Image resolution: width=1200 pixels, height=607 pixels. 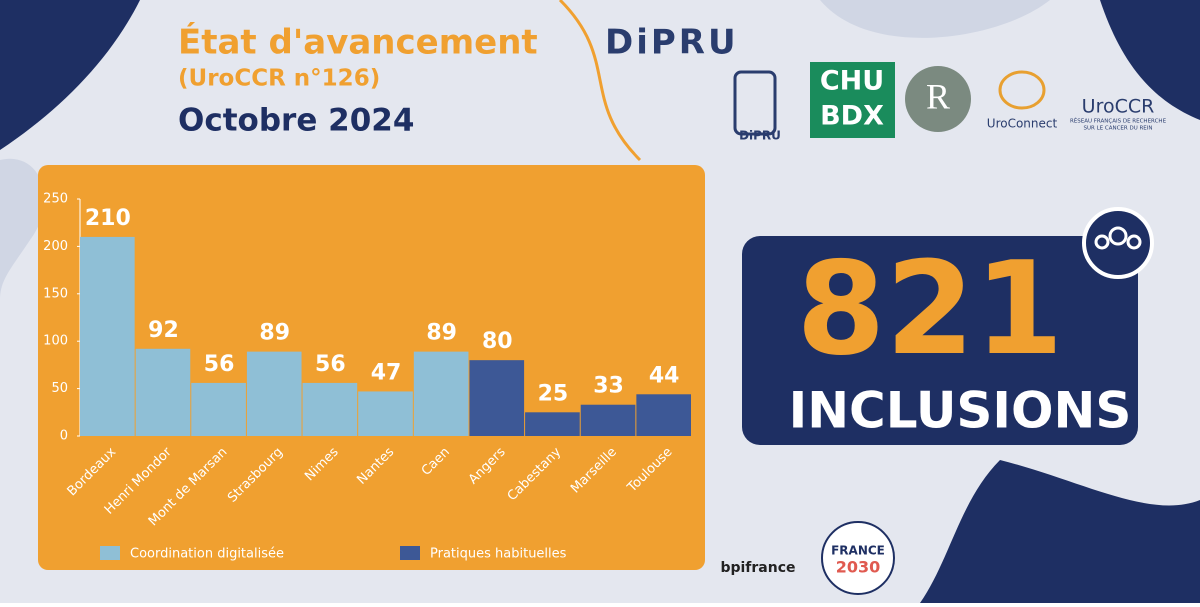 What do you see at coordinates (55, 341) in the screenshot?
I see `y-tick-label: 100` at bounding box center [55, 341].